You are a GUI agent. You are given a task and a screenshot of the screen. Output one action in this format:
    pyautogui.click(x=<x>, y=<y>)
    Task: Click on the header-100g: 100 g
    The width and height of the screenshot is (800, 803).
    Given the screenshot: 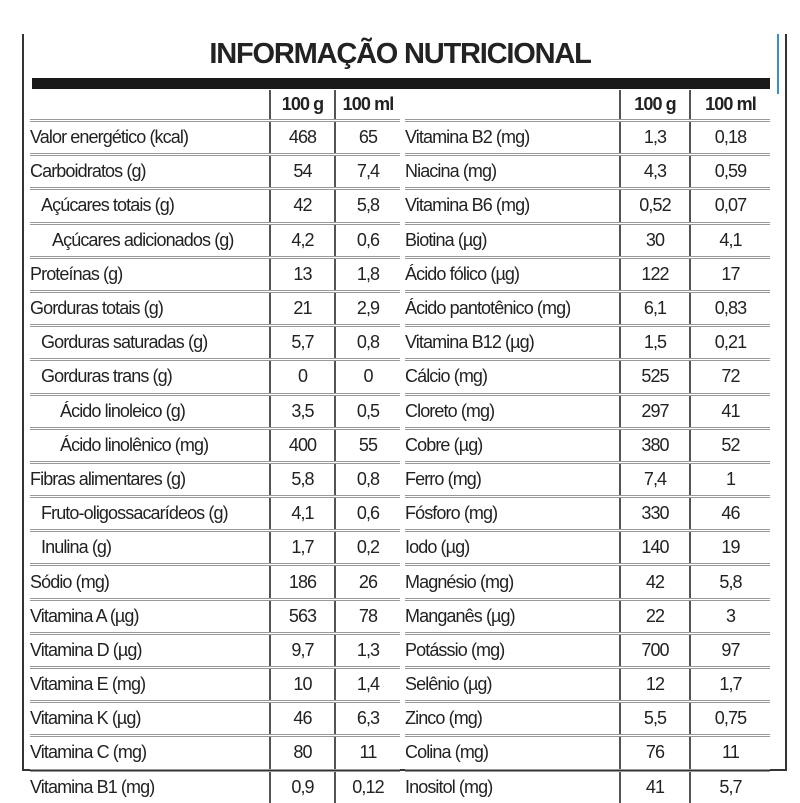 What is the action you would take?
    pyautogui.click(x=654, y=106)
    